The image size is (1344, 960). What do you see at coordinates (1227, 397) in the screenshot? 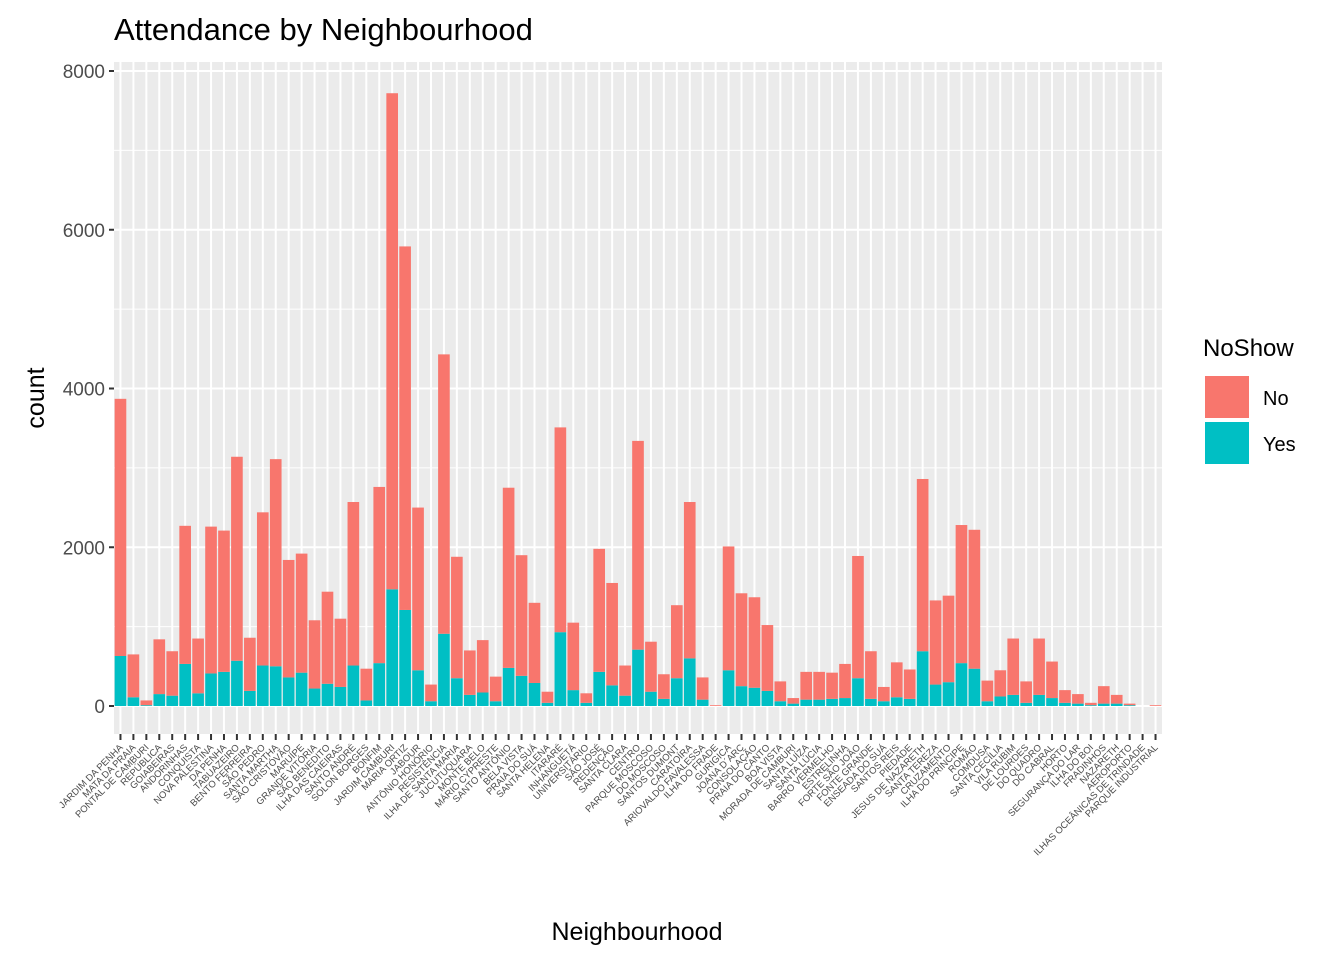
I see `legend-key-no` at bounding box center [1227, 397].